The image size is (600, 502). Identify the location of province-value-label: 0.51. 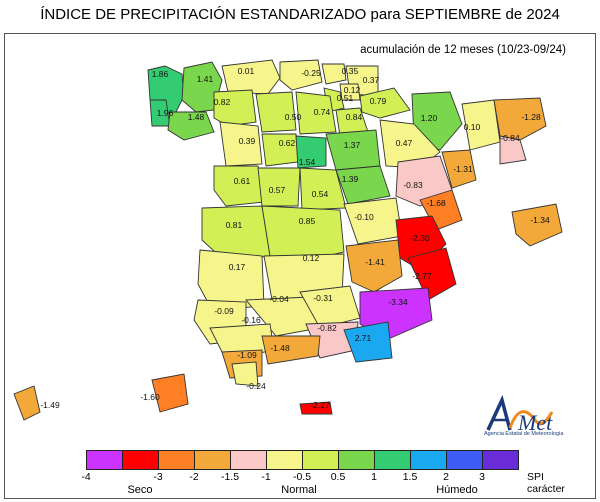
(345, 98).